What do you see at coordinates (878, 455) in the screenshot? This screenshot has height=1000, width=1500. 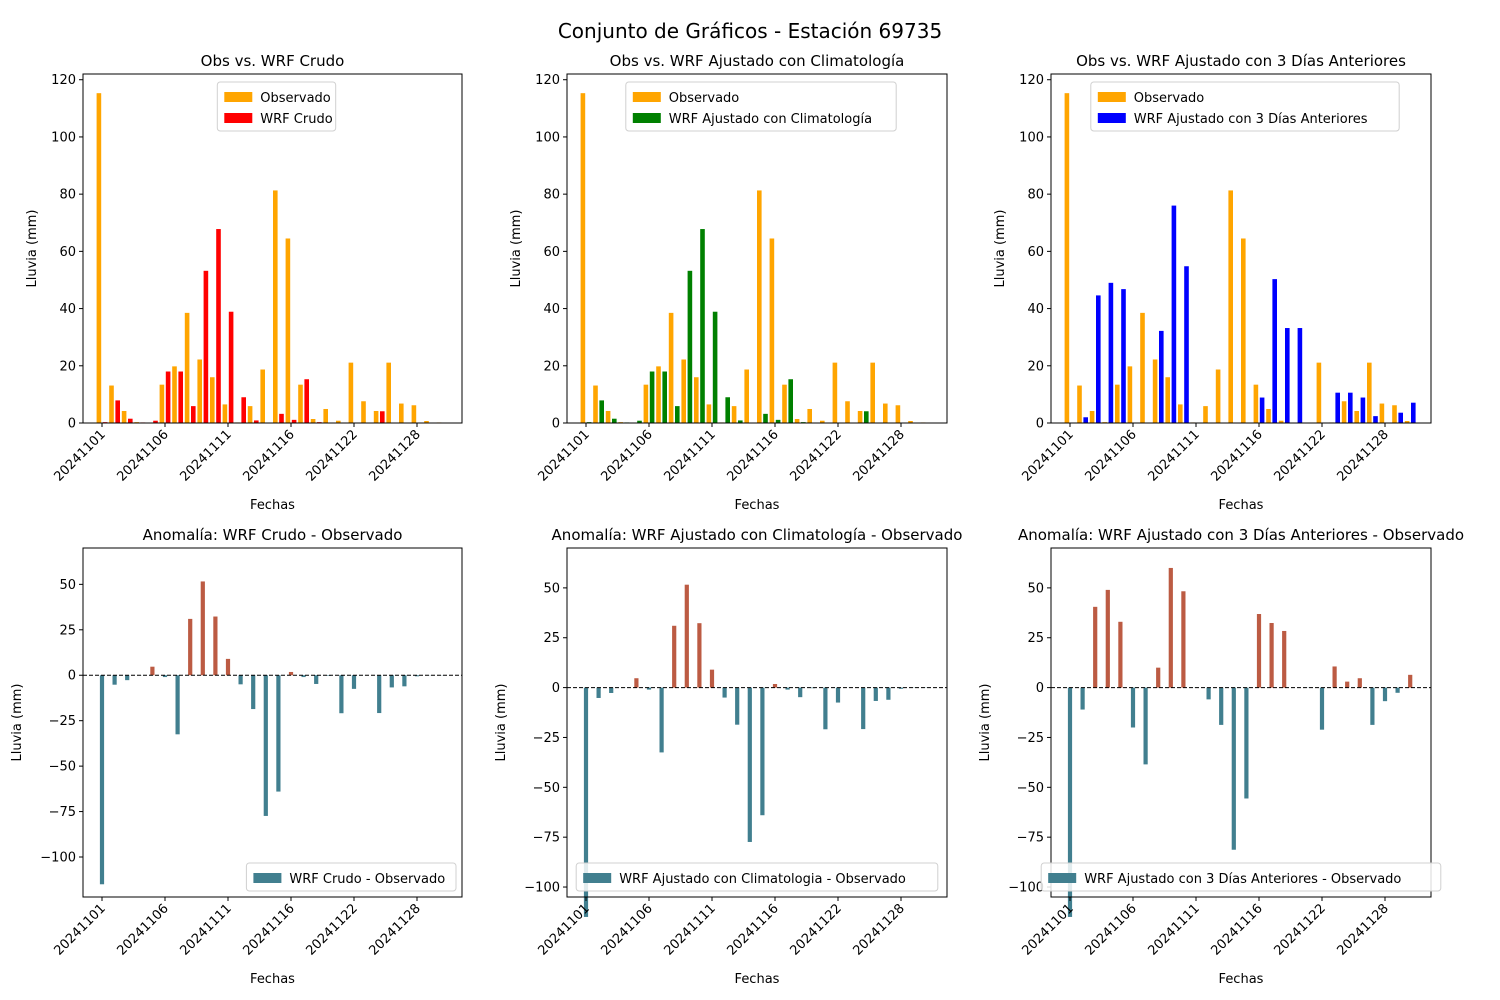 I see `xtick-label-c2: 20241128` at bounding box center [878, 455].